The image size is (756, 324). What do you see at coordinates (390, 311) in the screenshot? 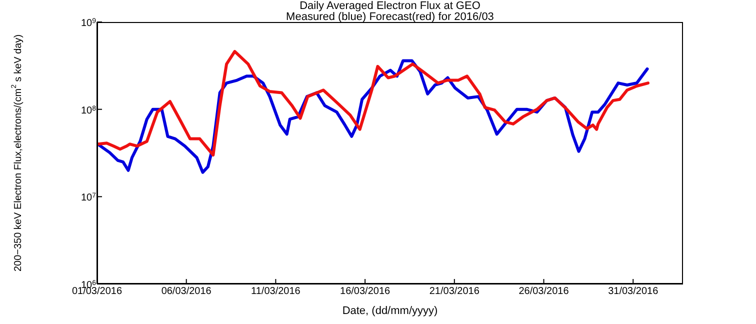
I see `x-axis-title: Date, (dd/mm/yyyy)` at bounding box center [390, 311].